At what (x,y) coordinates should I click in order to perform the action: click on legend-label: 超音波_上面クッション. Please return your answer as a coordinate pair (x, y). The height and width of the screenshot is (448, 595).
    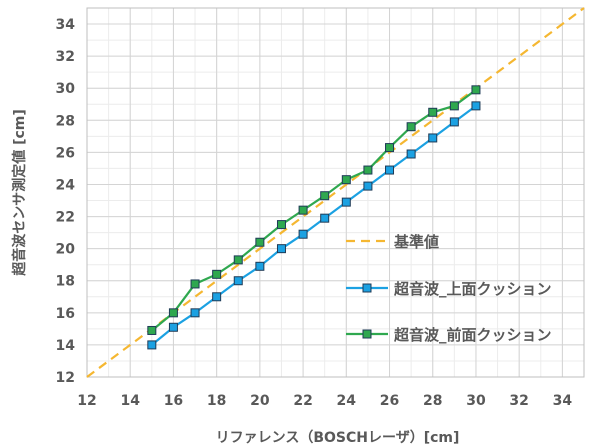
    Looking at the image, I should click on (472, 289).